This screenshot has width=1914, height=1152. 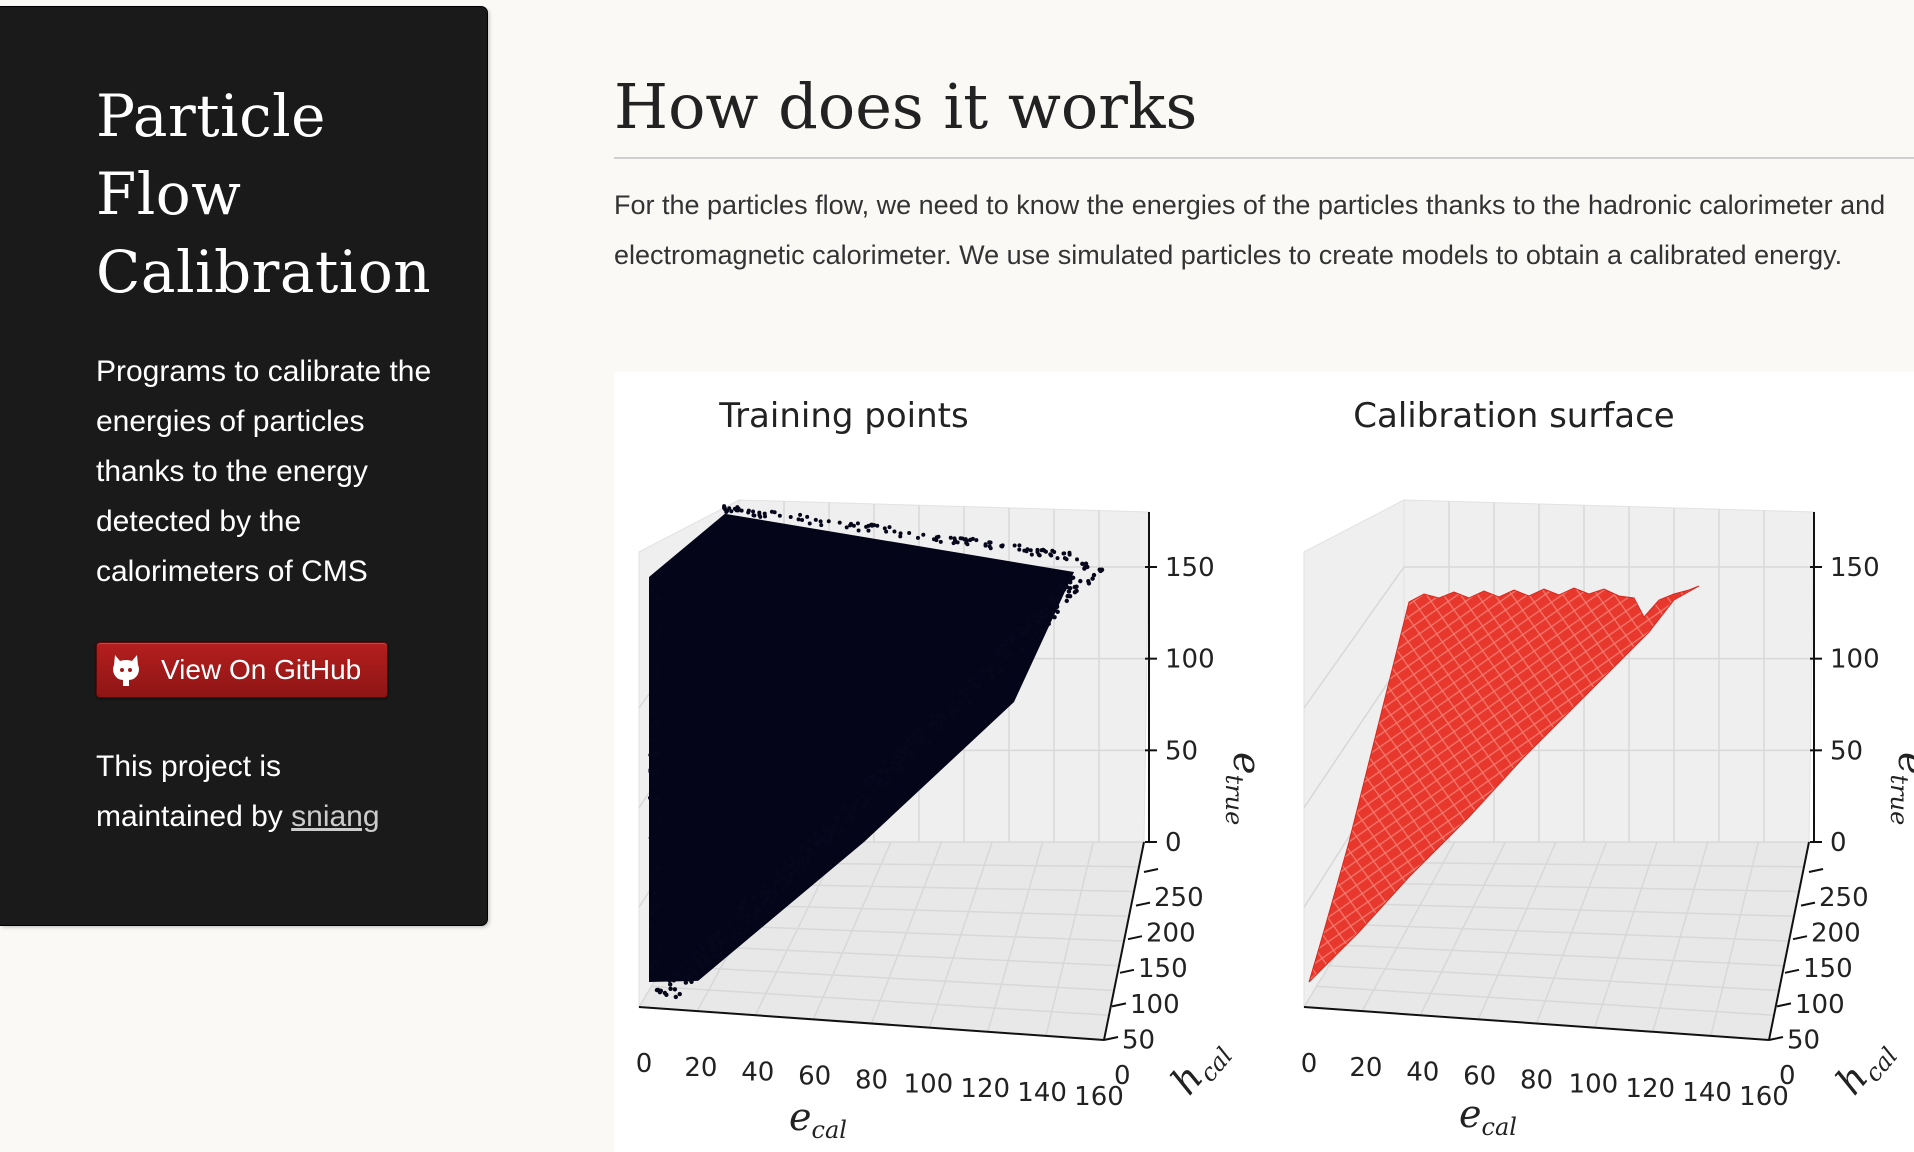 What do you see at coordinates (335, 816) in the screenshot?
I see `maintainer-link: sniang` at bounding box center [335, 816].